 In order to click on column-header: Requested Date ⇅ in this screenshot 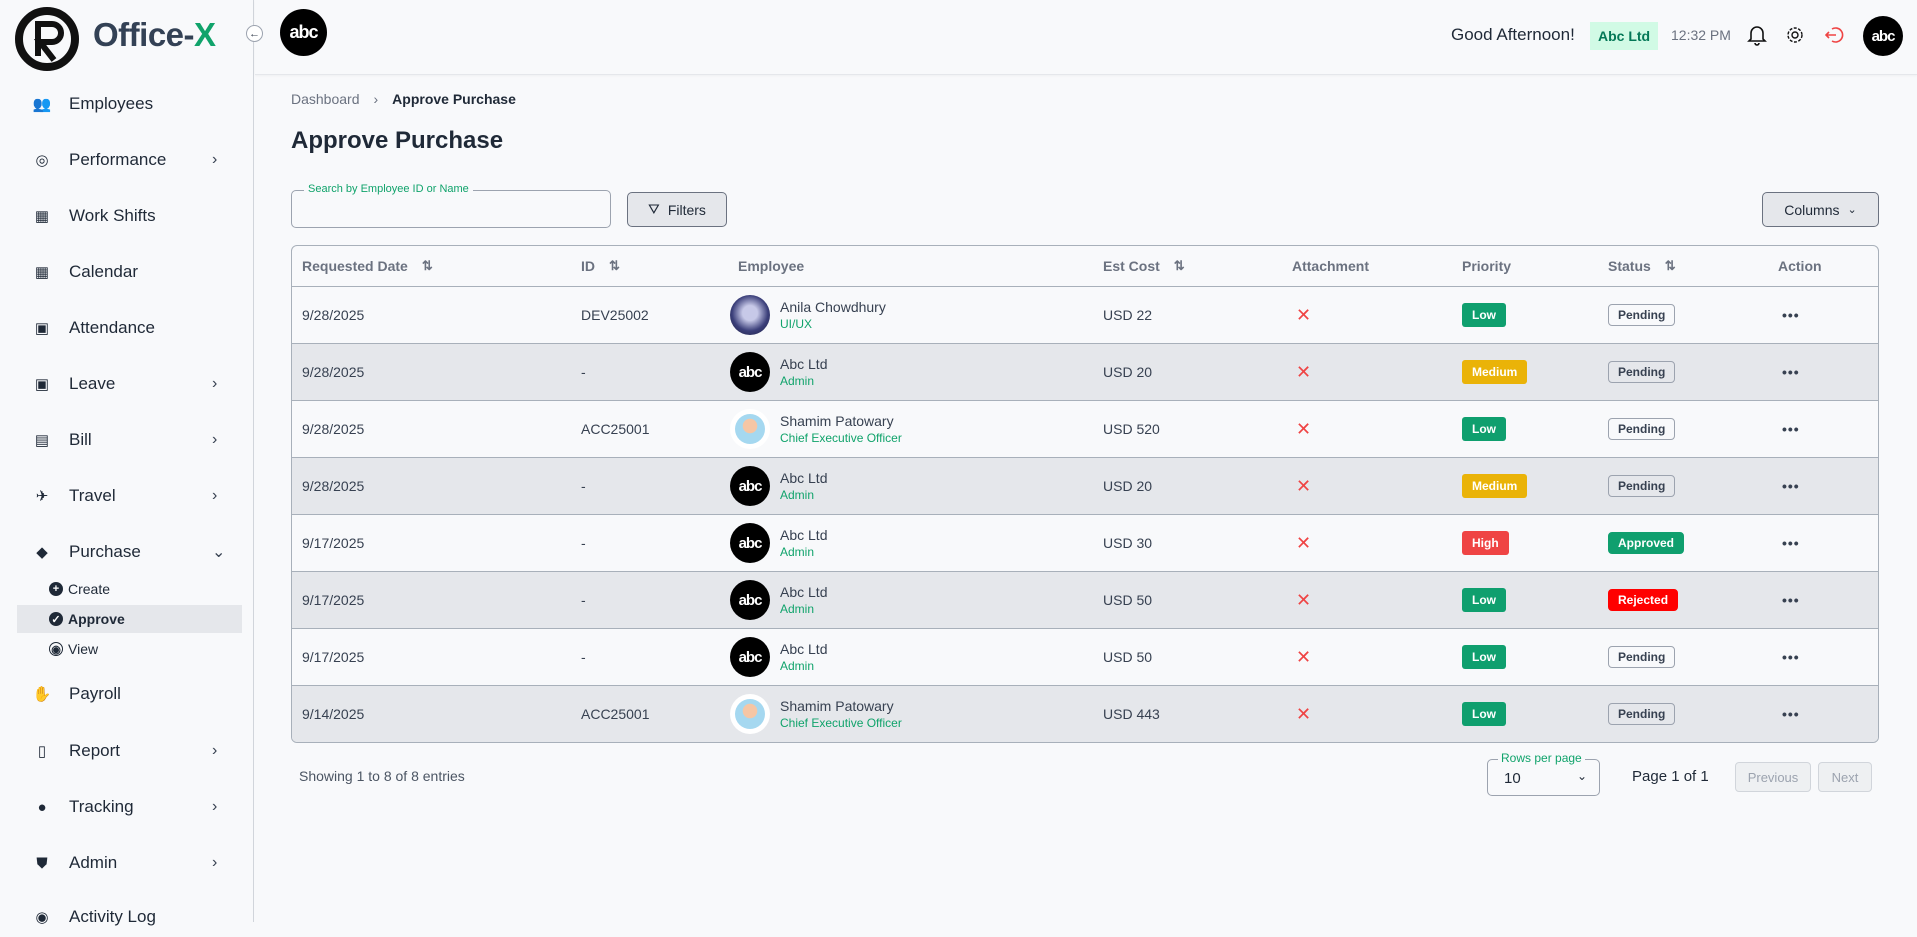, I will do `click(367, 266)`.